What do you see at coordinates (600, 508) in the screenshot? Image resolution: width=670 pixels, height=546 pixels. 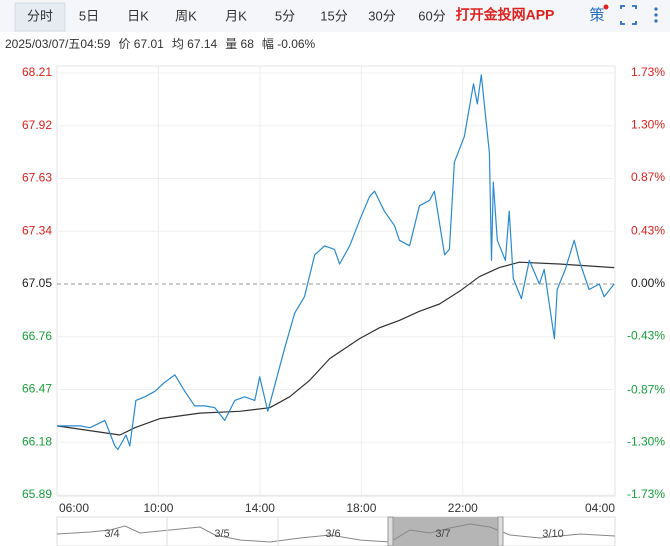 I see `x-tick-label: 04:00` at bounding box center [600, 508].